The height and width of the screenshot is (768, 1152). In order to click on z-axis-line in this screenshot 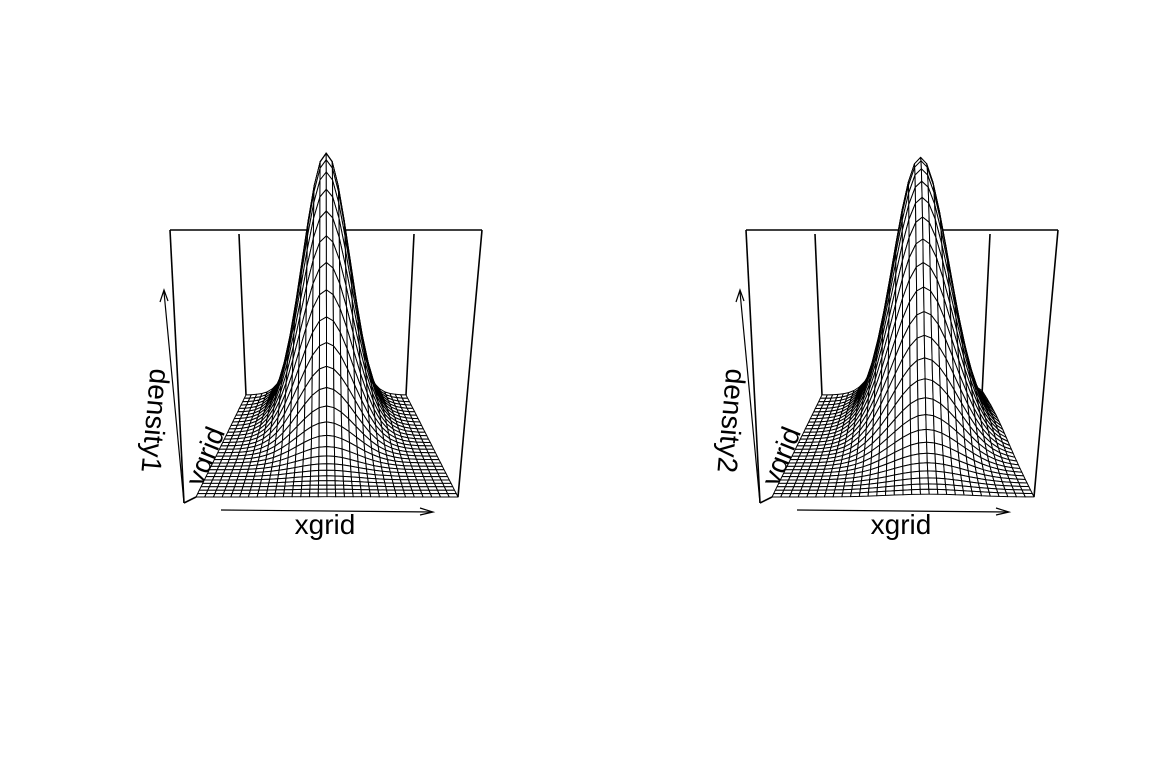, I will do `click(174, 397)`.